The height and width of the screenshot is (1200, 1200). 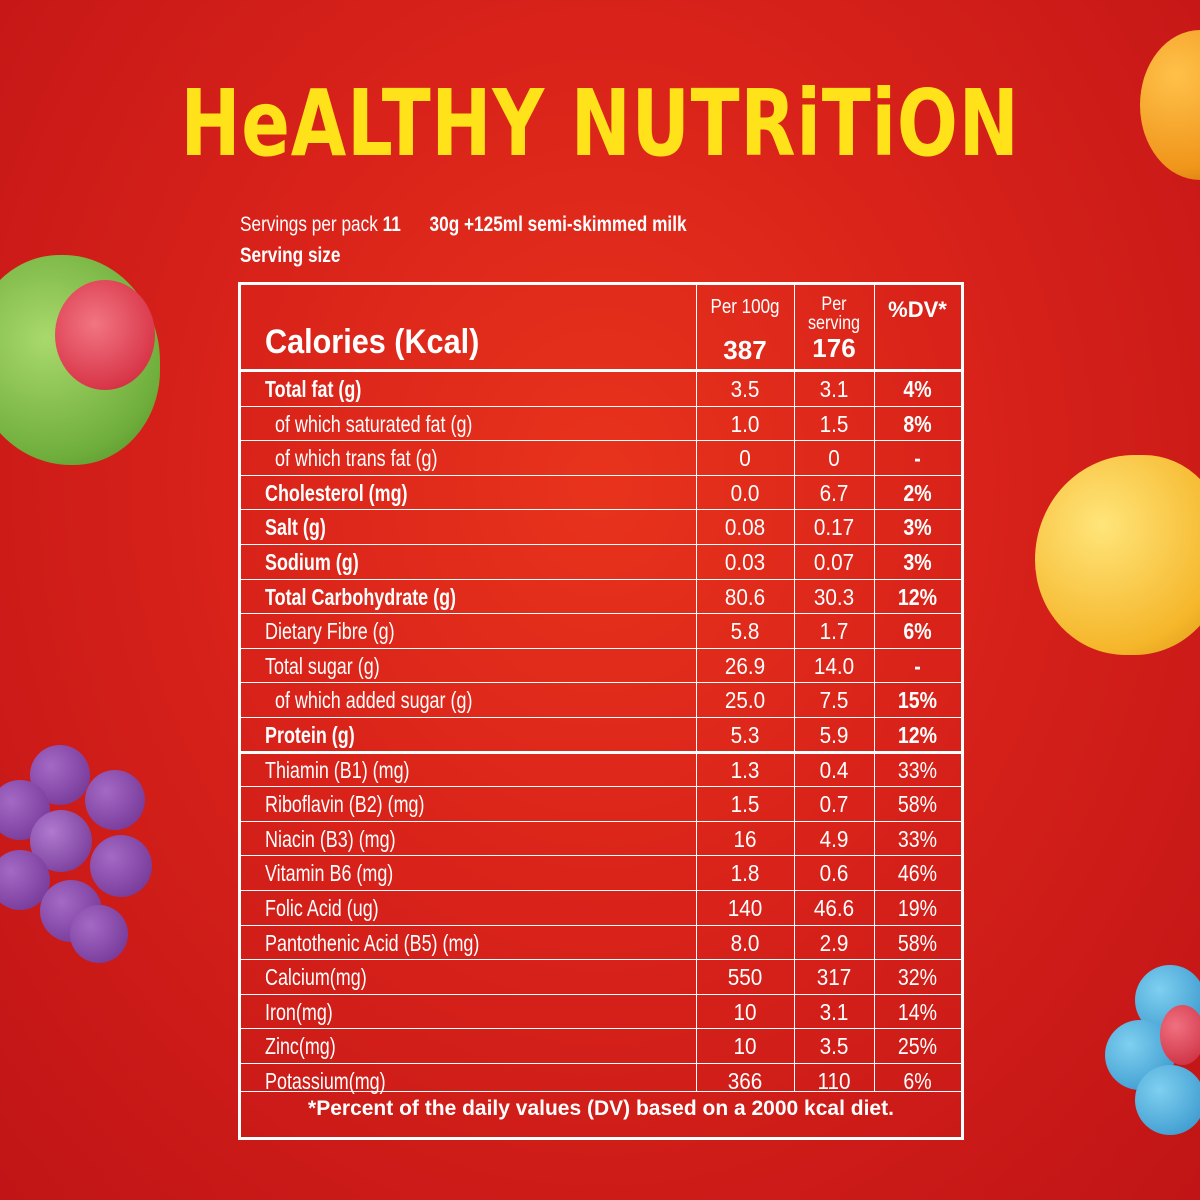 What do you see at coordinates (369, 423) in the screenshot?
I see `nutrient-name: of which saturated fat (g)` at bounding box center [369, 423].